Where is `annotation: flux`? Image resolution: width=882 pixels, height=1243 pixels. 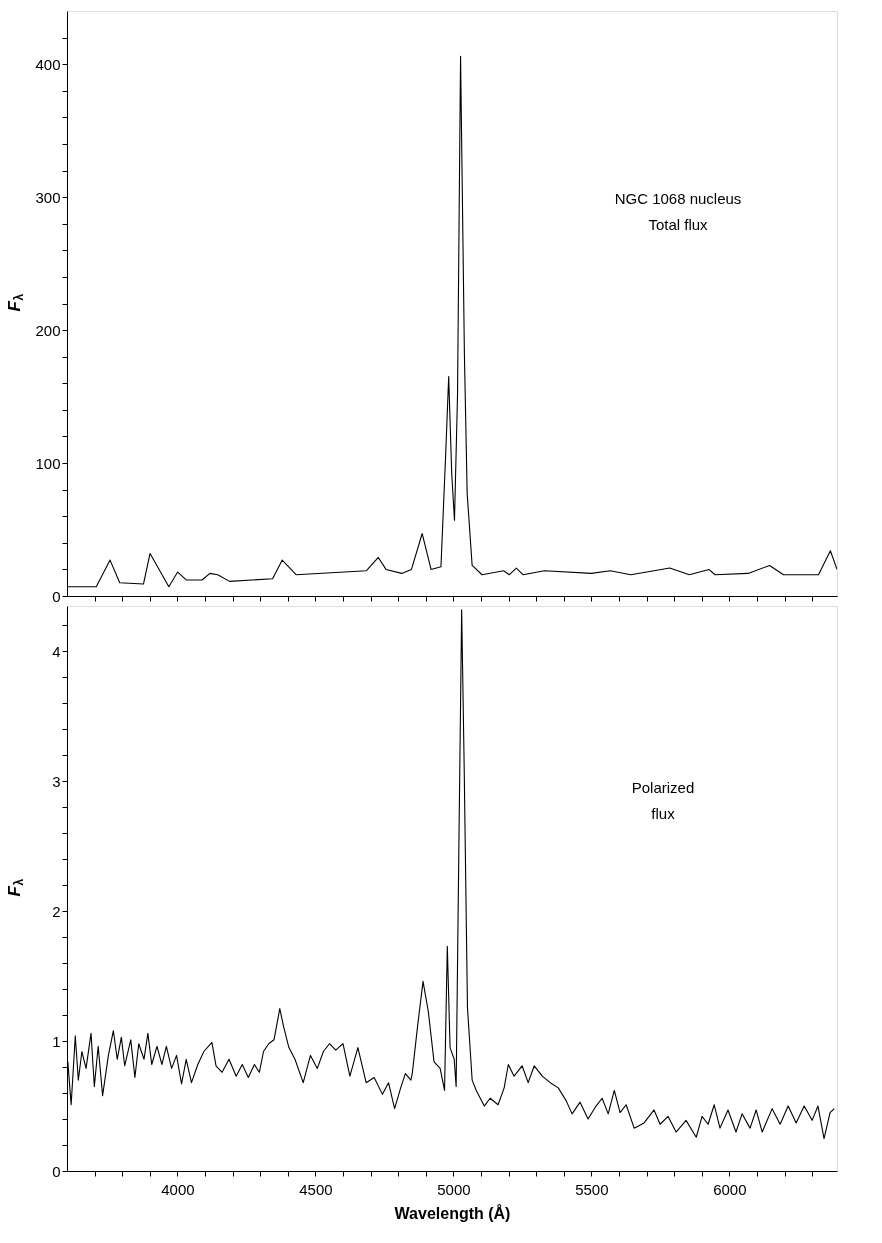
annotation: flux is located at coordinates (663, 813).